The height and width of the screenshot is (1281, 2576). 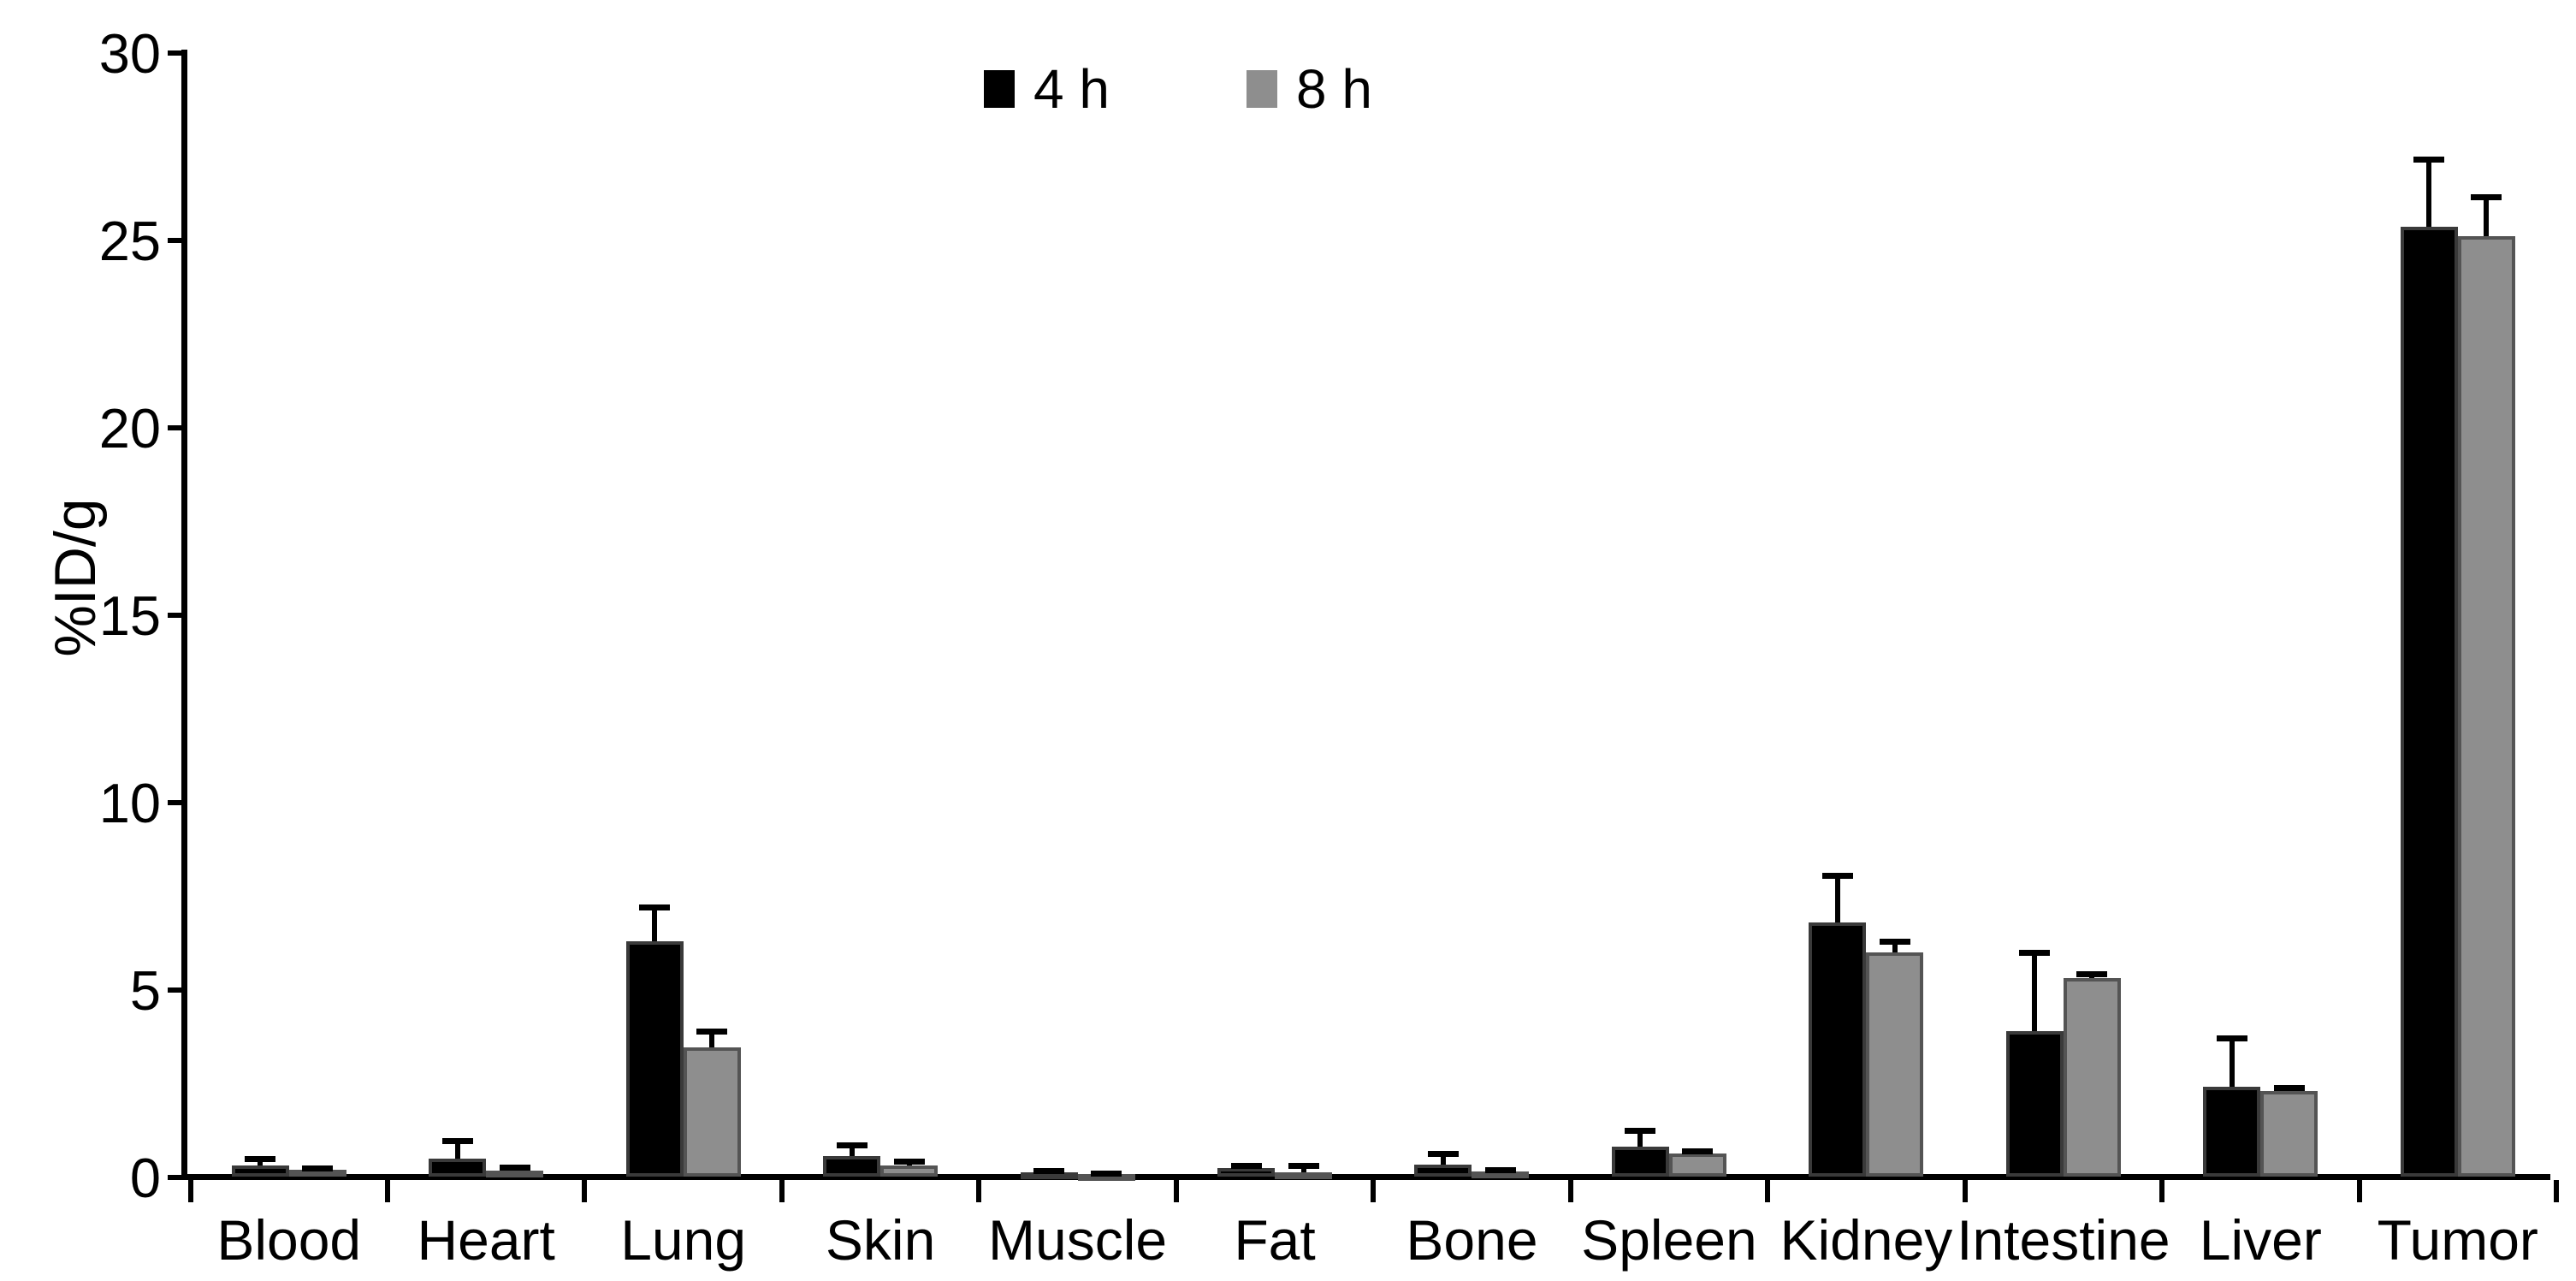 What do you see at coordinates (712, 1112) in the screenshot?
I see `bar-8h-lung` at bounding box center [712, 1112].